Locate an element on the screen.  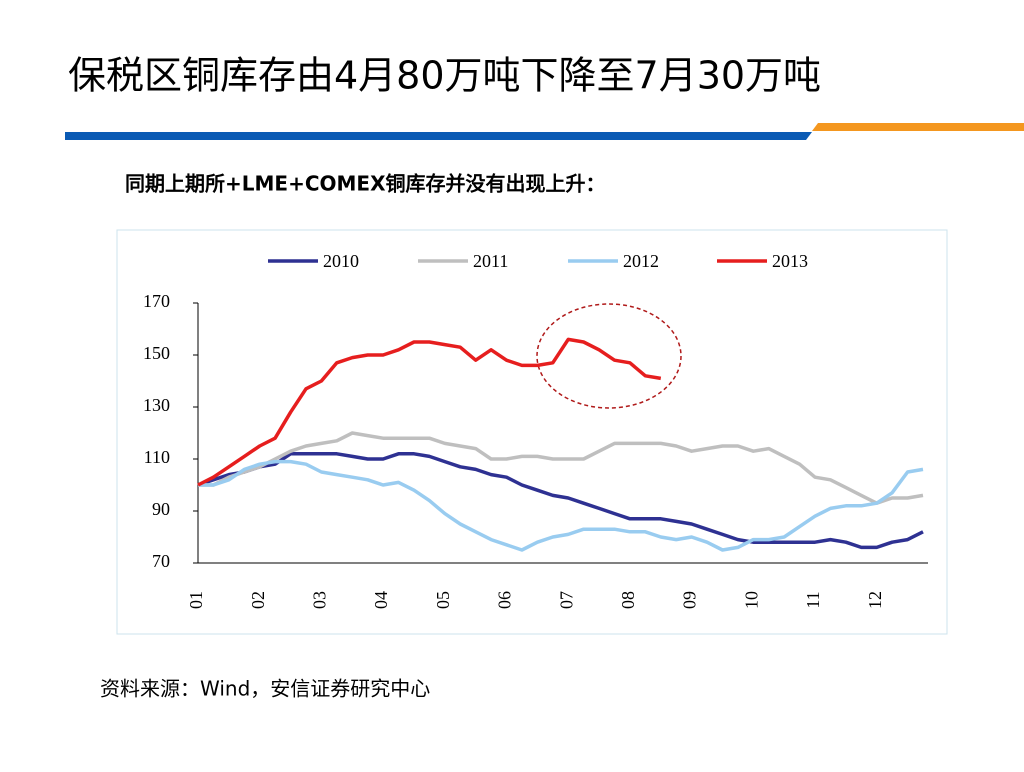
legend-label: 2011 is located at coordinates (490, 261).